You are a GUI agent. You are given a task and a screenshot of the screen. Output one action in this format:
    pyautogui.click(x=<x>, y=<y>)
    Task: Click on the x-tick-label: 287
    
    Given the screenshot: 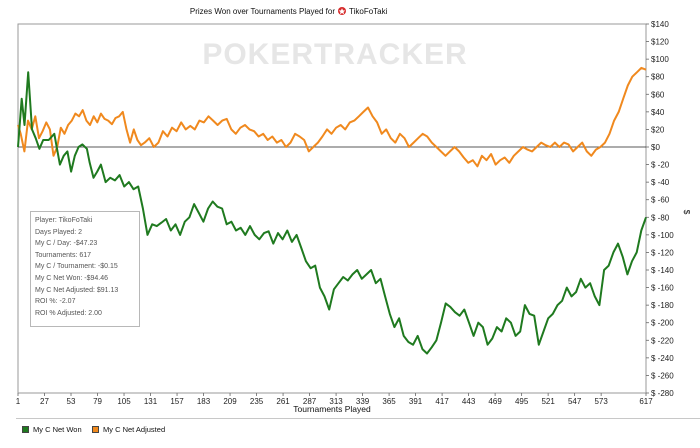 What is the action you would take?
    pyautogui.click(x=310, y=401)
    